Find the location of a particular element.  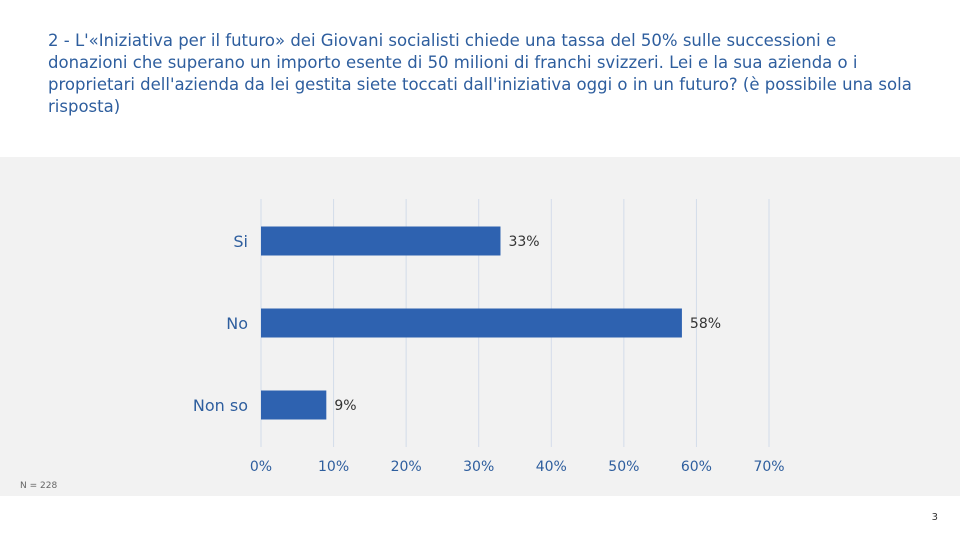

bar-si is located at coordinates (381, 241).